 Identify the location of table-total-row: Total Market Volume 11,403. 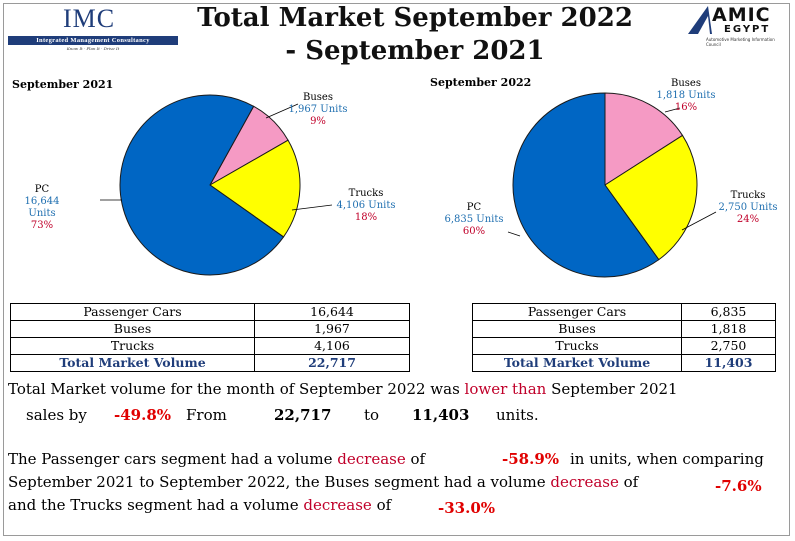
(624, 363).